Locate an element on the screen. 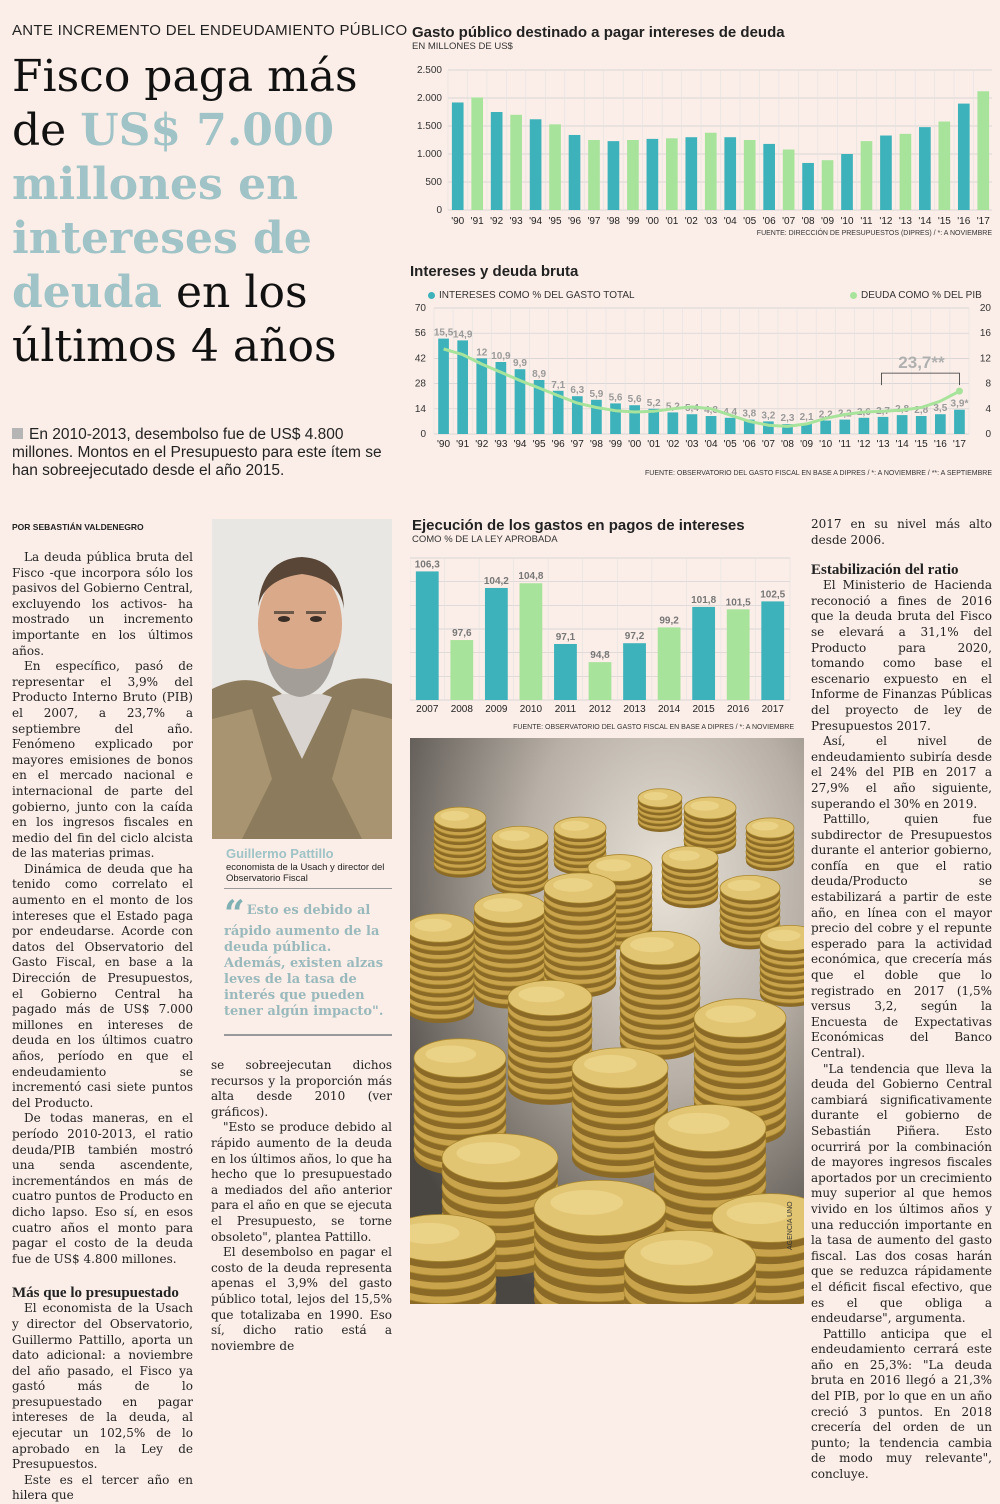  x-tick-label: '02 is located at coordinates (672, 444).